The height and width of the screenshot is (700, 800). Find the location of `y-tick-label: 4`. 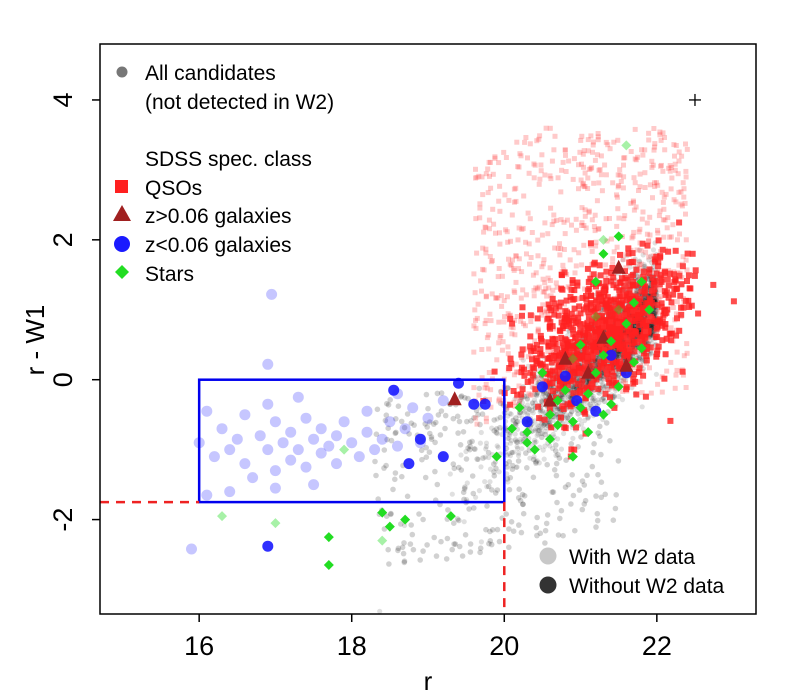

y-tick-label: 4 is located at coordinates (63, 99).